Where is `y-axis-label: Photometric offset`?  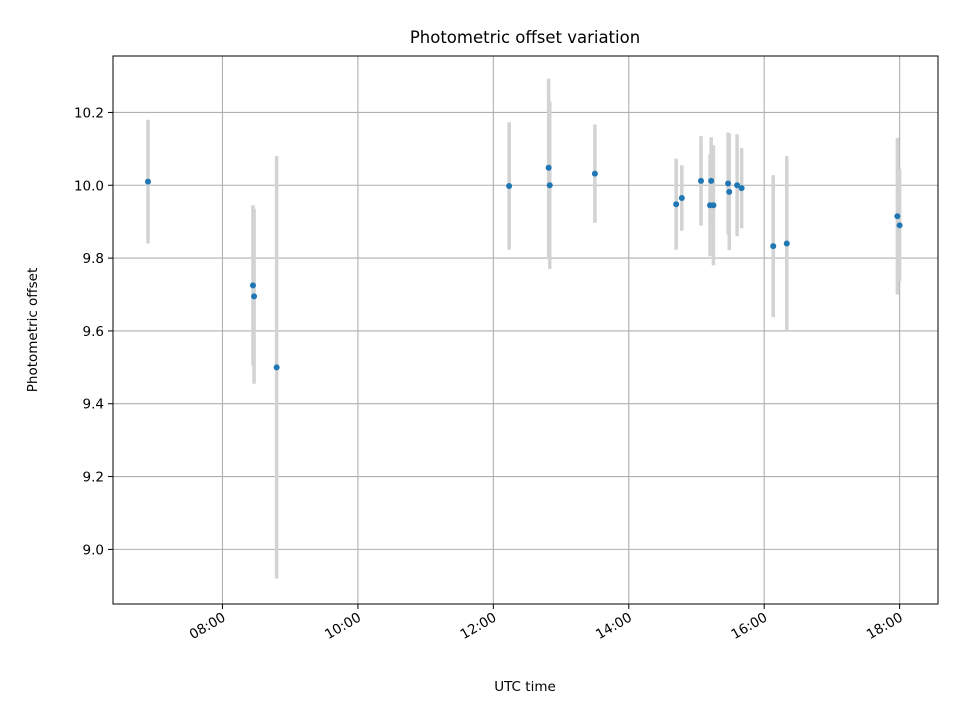 y-axis-label: Photometric offset is located at coordinates (33, 330).